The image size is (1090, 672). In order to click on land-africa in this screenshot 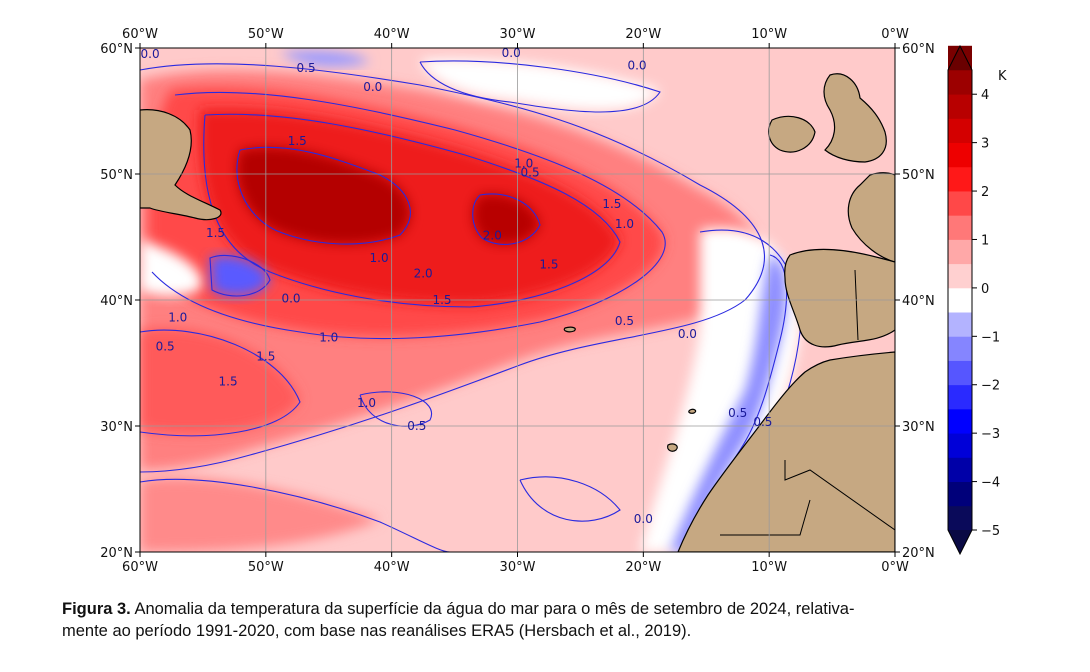, I will do `click(786, 451)`.